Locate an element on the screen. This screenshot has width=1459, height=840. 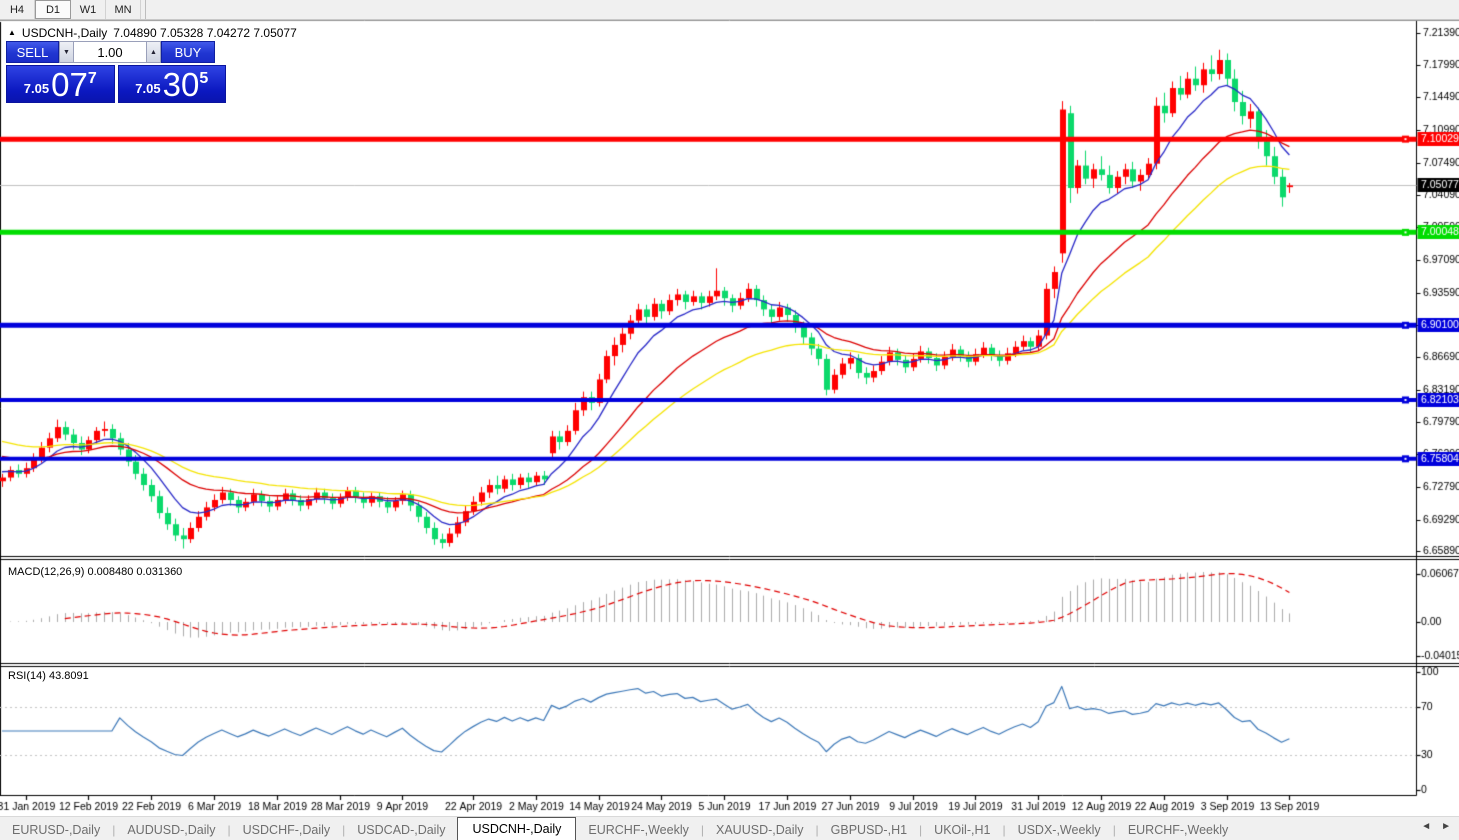
chart-symbol-period: USDCNH-,Daily is located at coordinates (64, 33).